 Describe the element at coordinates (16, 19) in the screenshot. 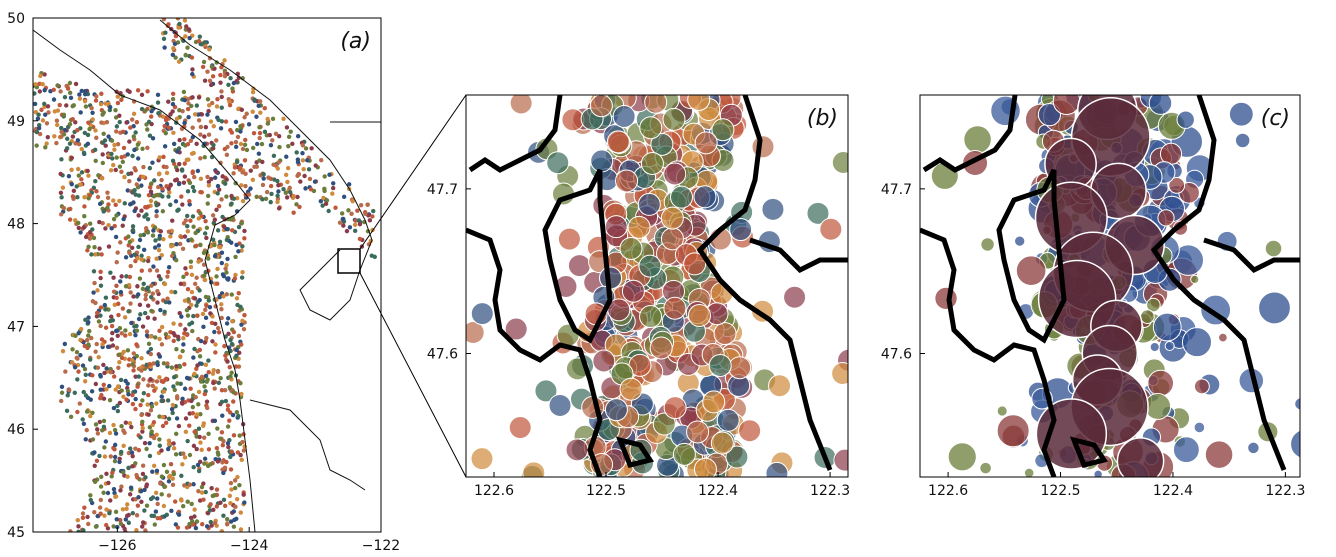

I see `y-tick-label: 50` at that location.